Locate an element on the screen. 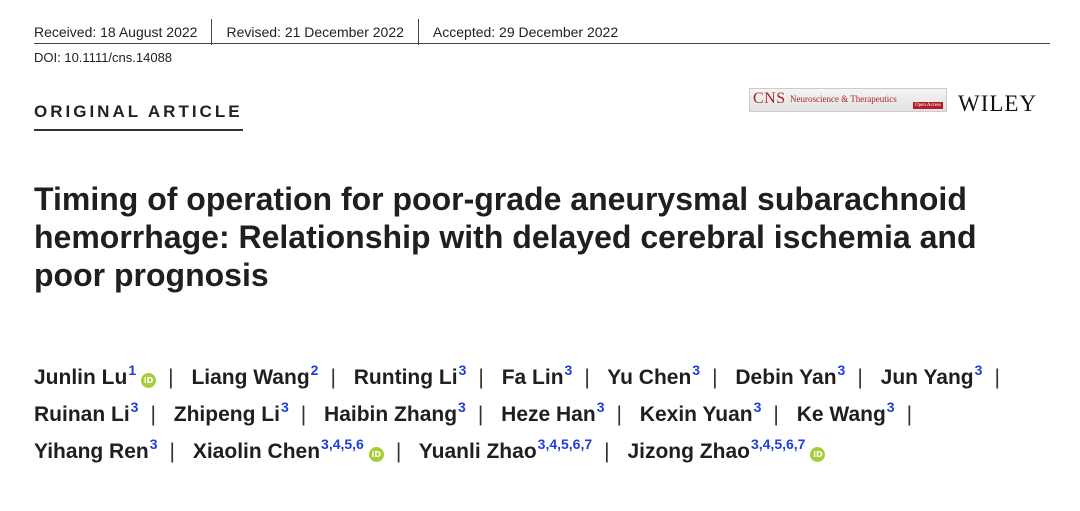 Image resolution: width=1080 pixels, height=511 pixels. author: Jizong Zhao3,4,5,6,7 iD is located at coordinates (726, 449).